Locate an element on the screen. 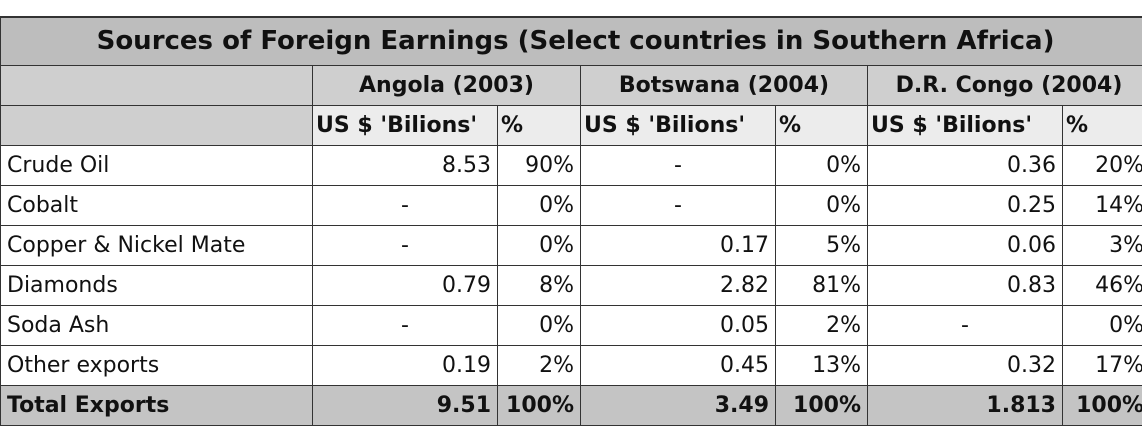  cell: 0.06 is located at coordinates (965, 245).